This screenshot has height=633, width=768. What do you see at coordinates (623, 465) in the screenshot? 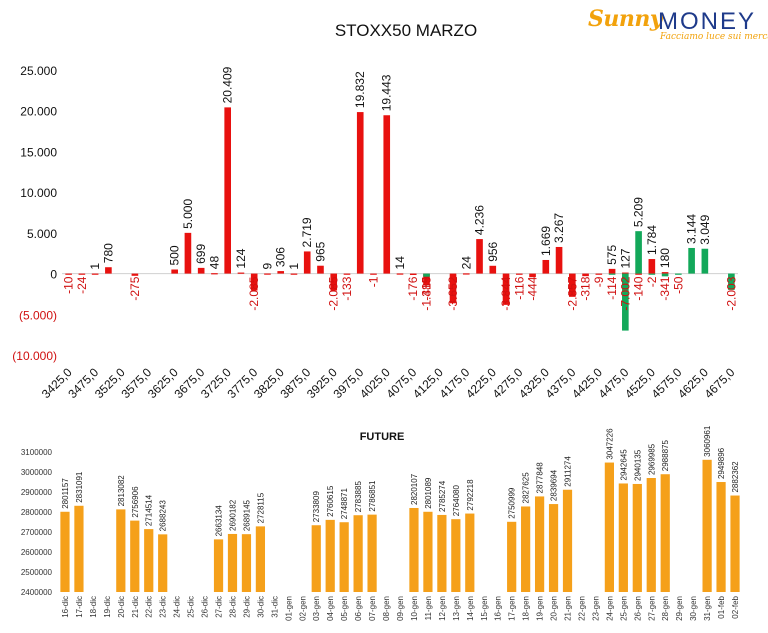
I see `future-data-label: 2942645` at bounding box center [623, 465].